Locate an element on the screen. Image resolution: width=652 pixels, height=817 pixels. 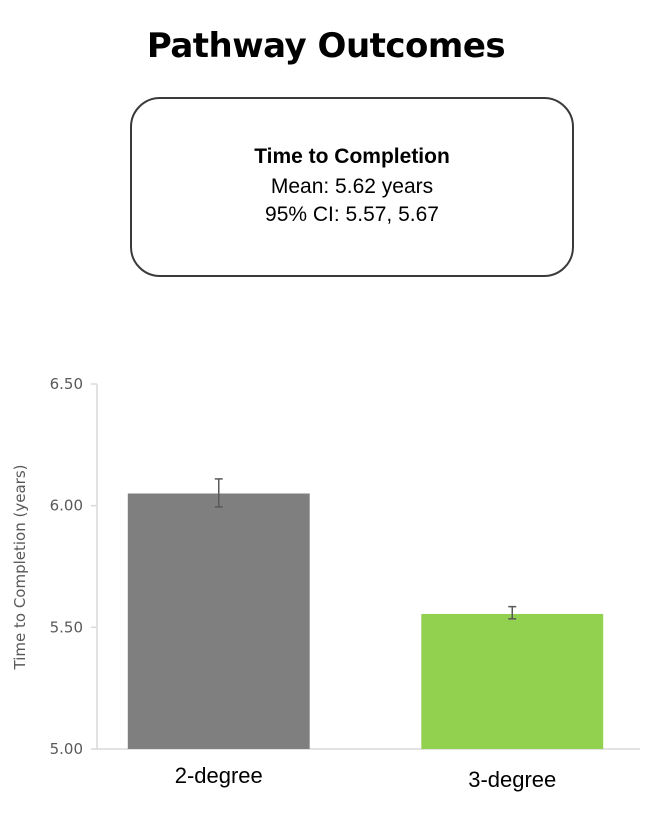
category-label-3-degree: 3-degree is located at coordinates (512, 779).